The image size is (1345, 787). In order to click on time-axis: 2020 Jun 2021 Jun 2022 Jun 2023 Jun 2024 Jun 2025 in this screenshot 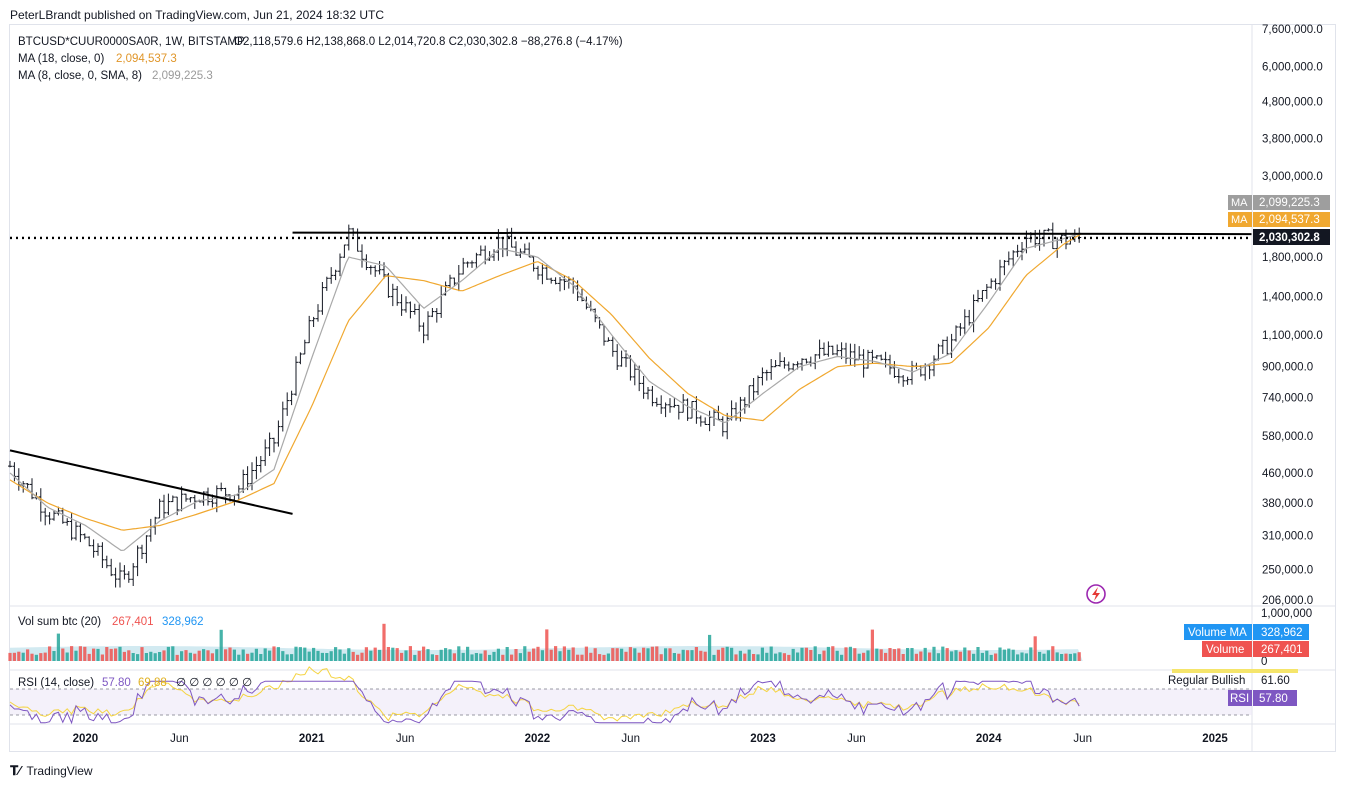, I will do `click(651, 739)`.